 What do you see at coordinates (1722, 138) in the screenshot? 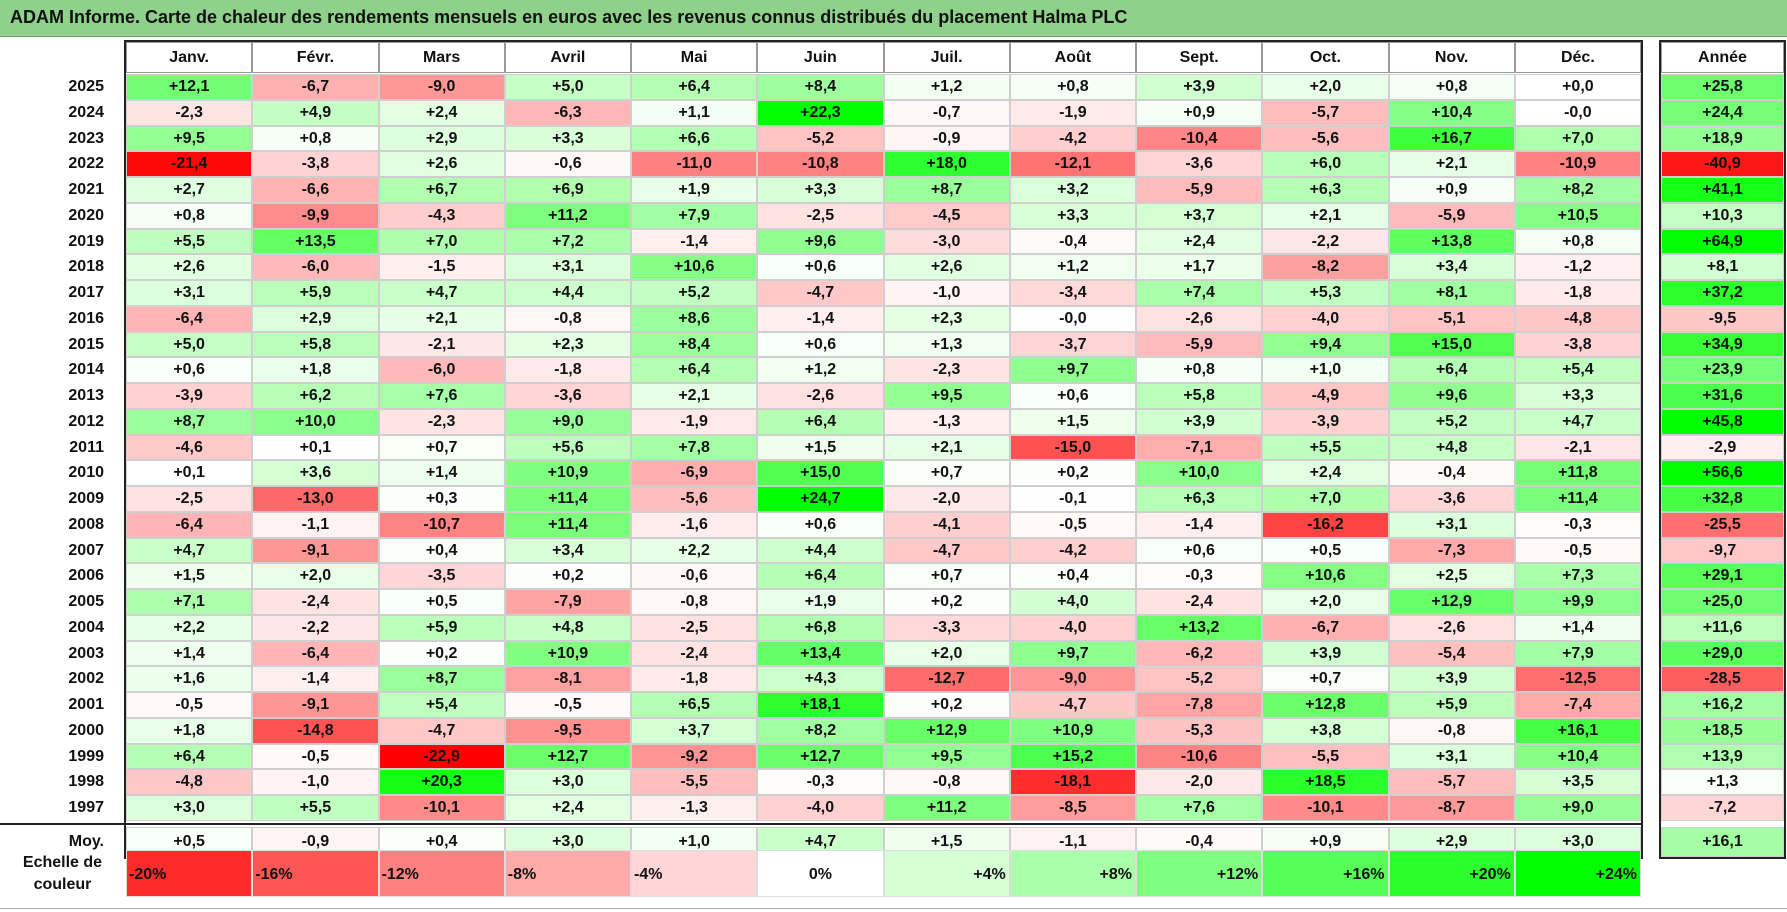
I see `annual-cell: +18,9` at bounding box center [1722, 138].